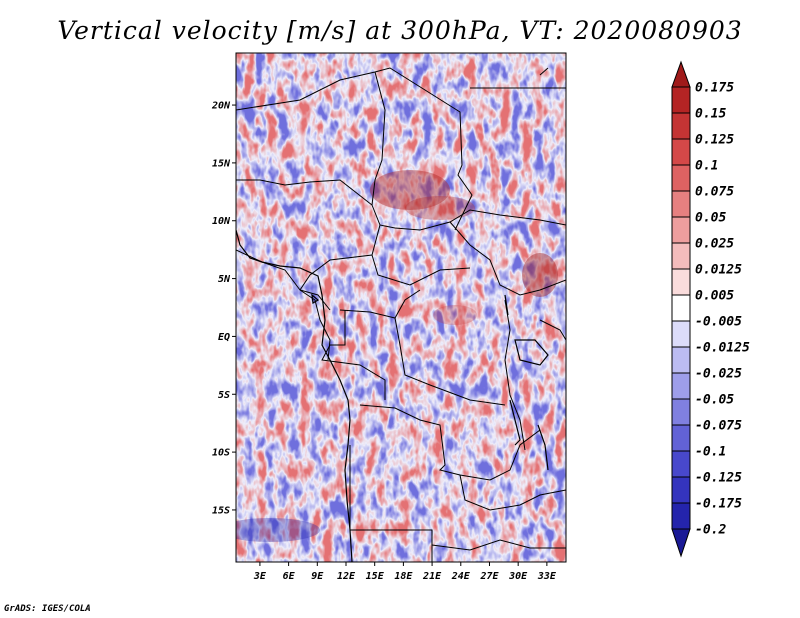  Describe the element at coordinates (221, 106) in the screenshot. I see `lat-tick-label: 20N` at that location.